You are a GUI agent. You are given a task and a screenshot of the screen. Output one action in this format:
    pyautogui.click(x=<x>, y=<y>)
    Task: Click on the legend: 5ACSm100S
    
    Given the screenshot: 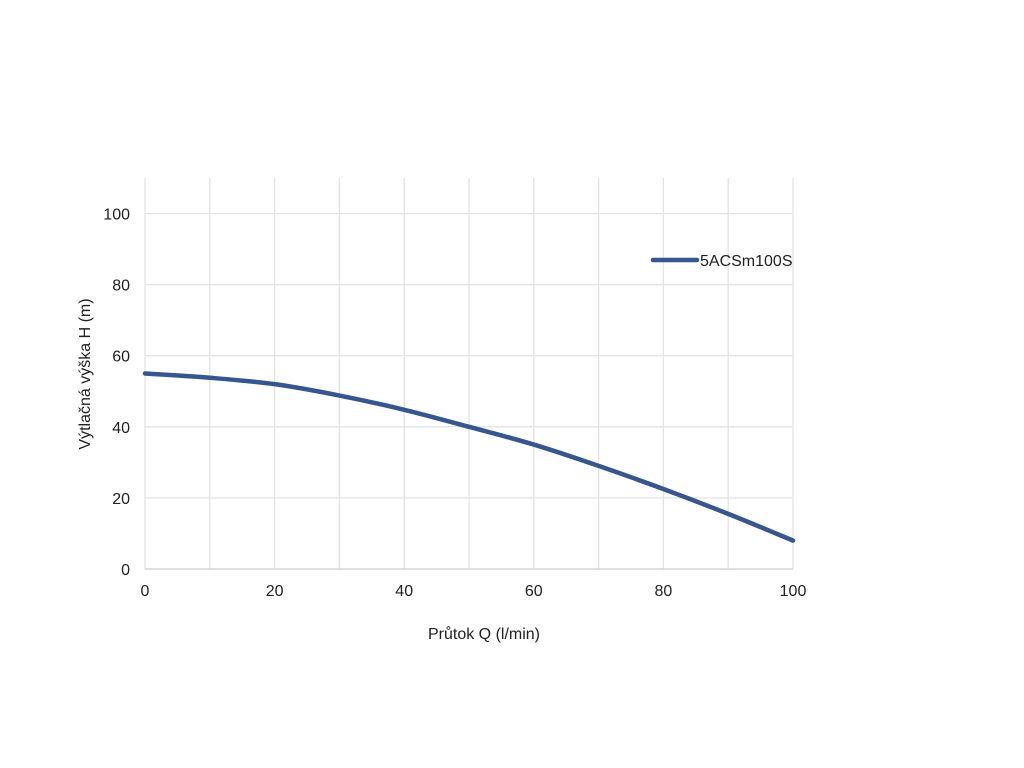 What is the action you would take?
    pyautogui.click(x=721, y=261)
    